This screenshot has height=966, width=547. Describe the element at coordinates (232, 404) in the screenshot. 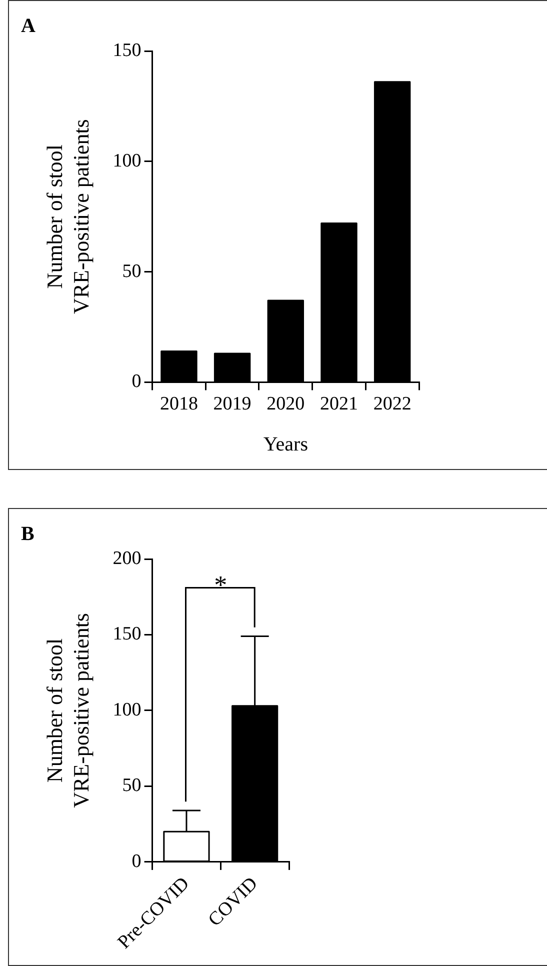

I see `x-tick-label: 2019` at that location.